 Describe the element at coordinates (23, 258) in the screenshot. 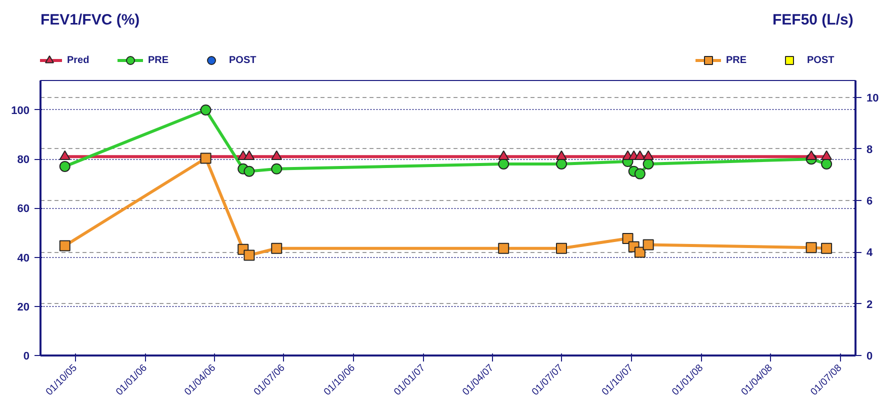

I see `y-tick-label: 40` at that location.